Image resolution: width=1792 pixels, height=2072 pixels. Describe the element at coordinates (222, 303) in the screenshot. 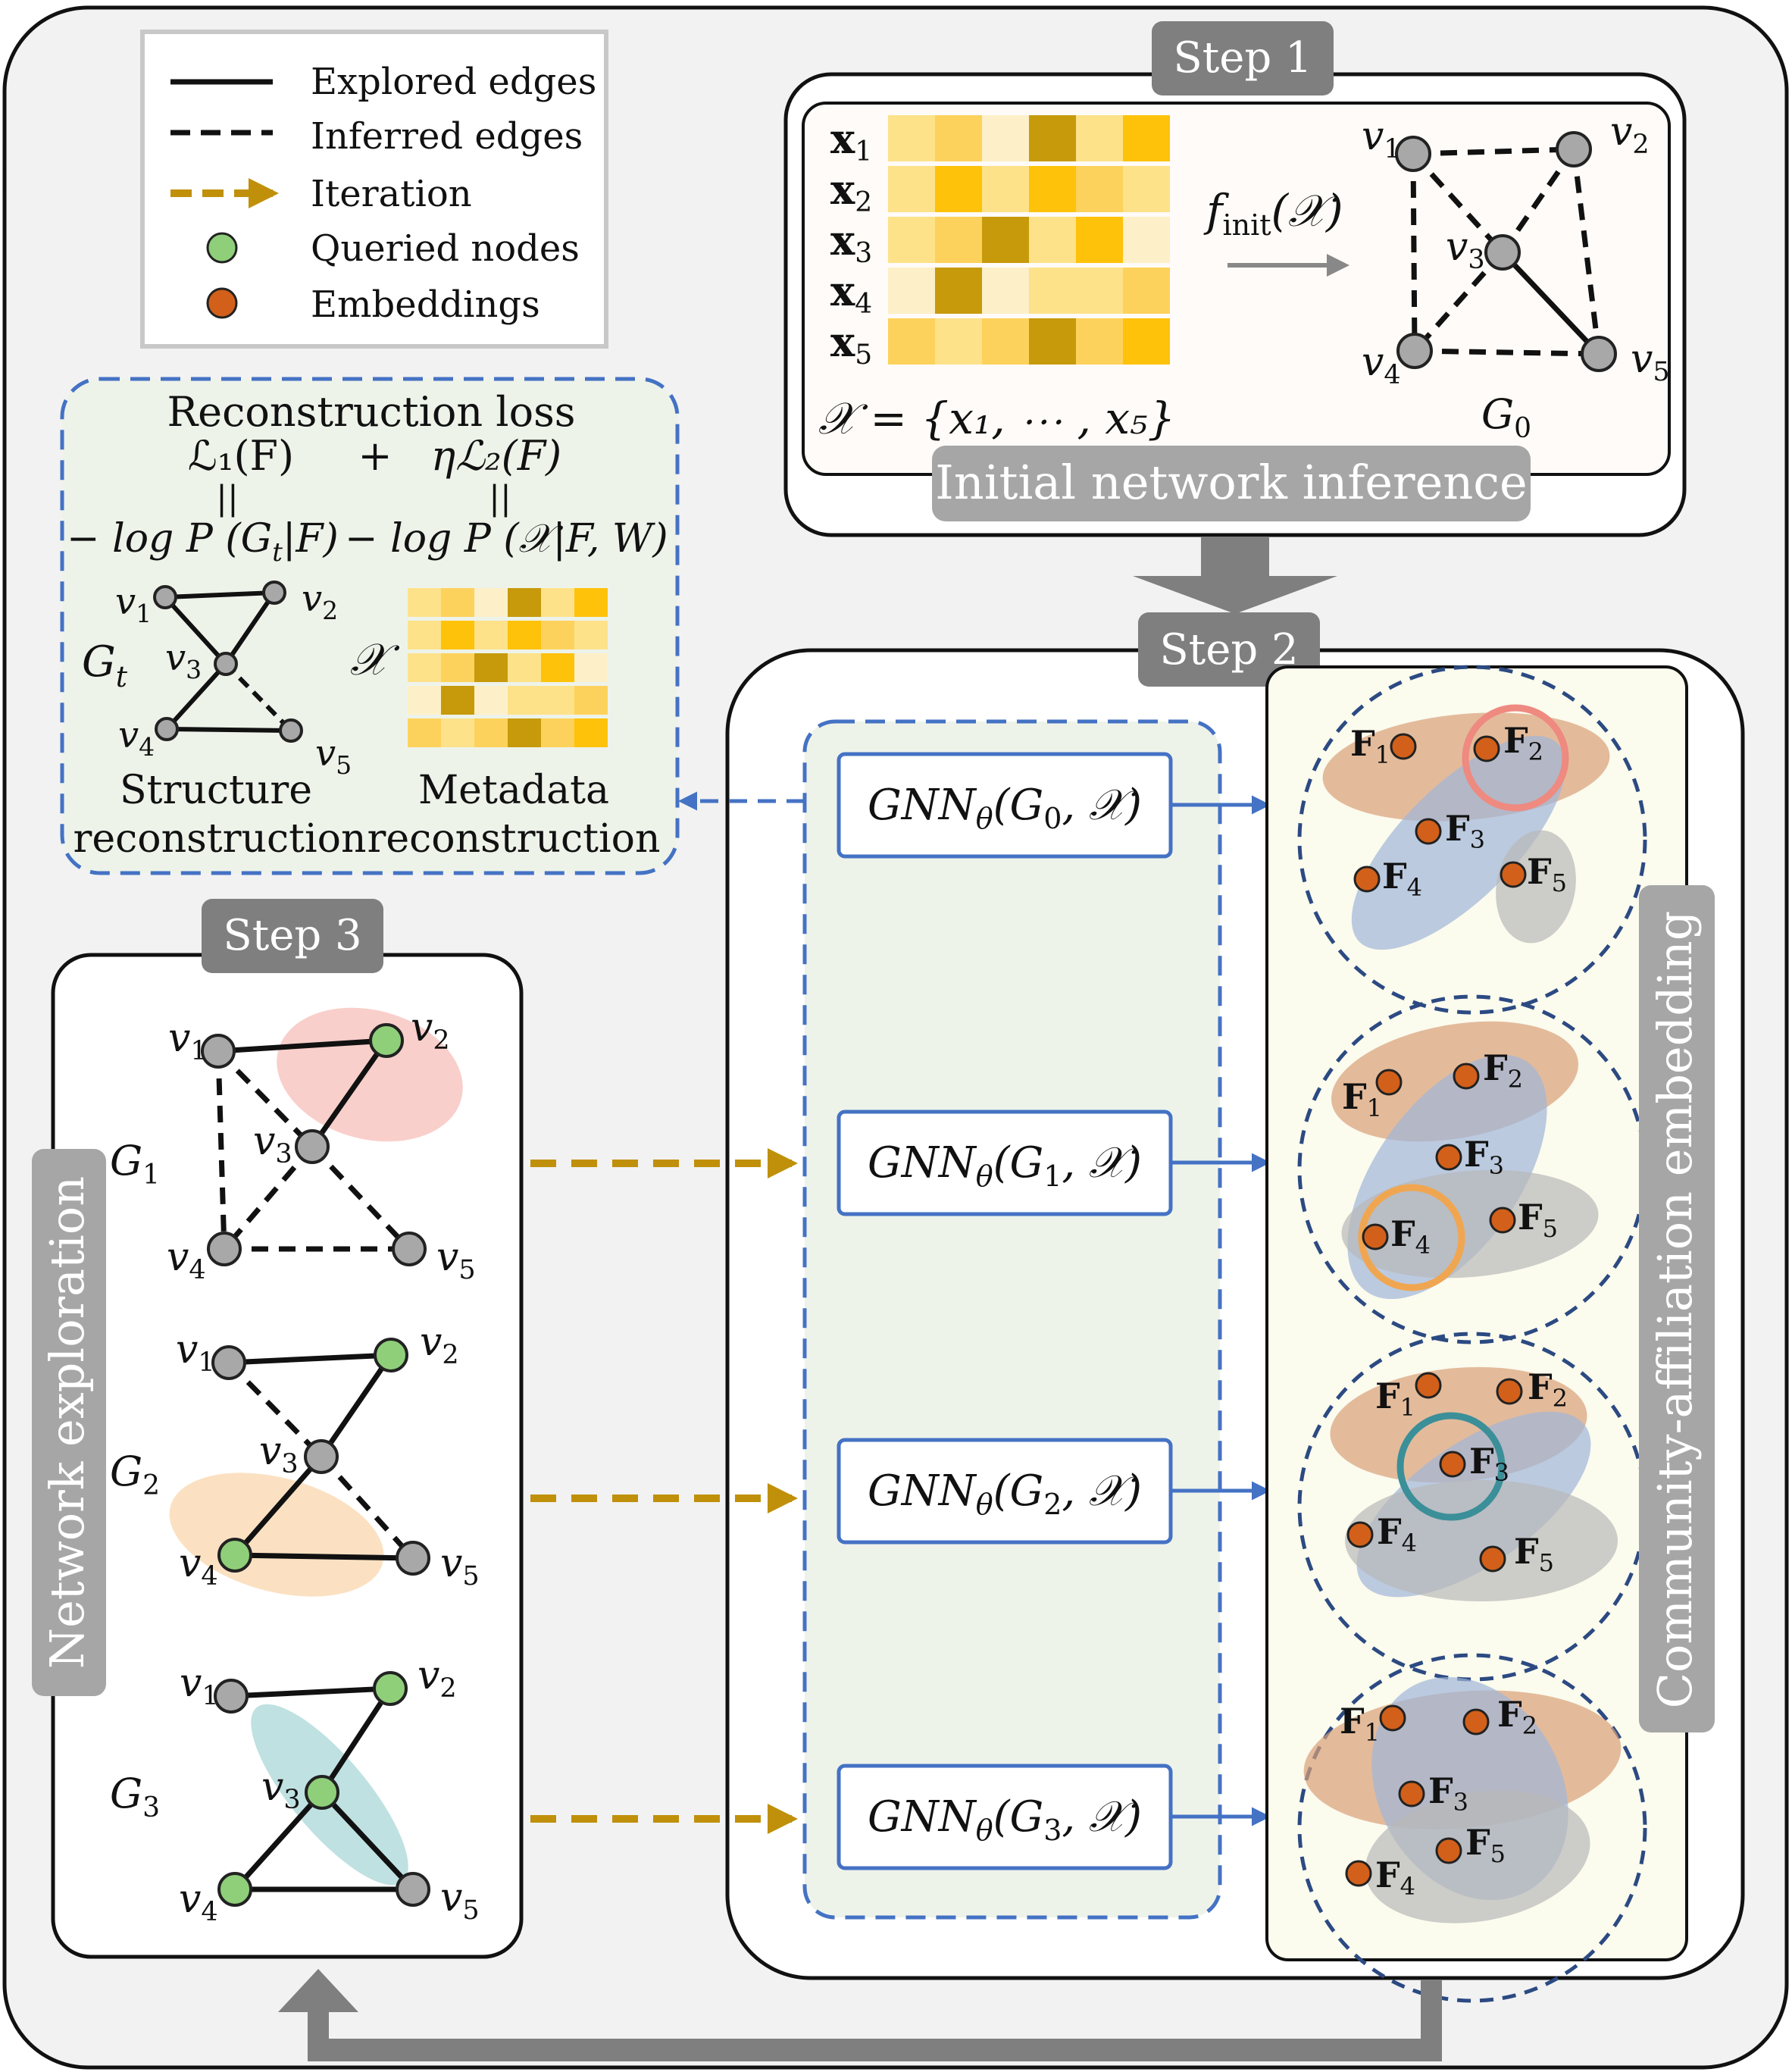

I see `legend-embedding-node-icon` at that location.